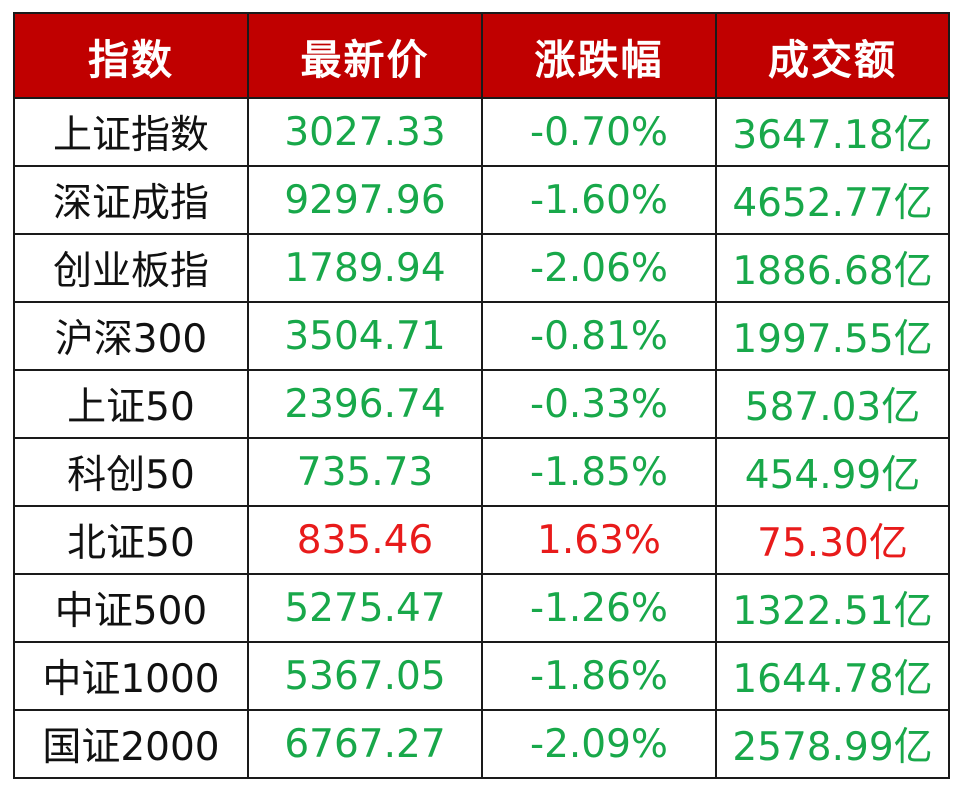  Describe the element at coordinates (365, 200) in the screenshot. I see `latest-price-cell: 9297.96` at that location.